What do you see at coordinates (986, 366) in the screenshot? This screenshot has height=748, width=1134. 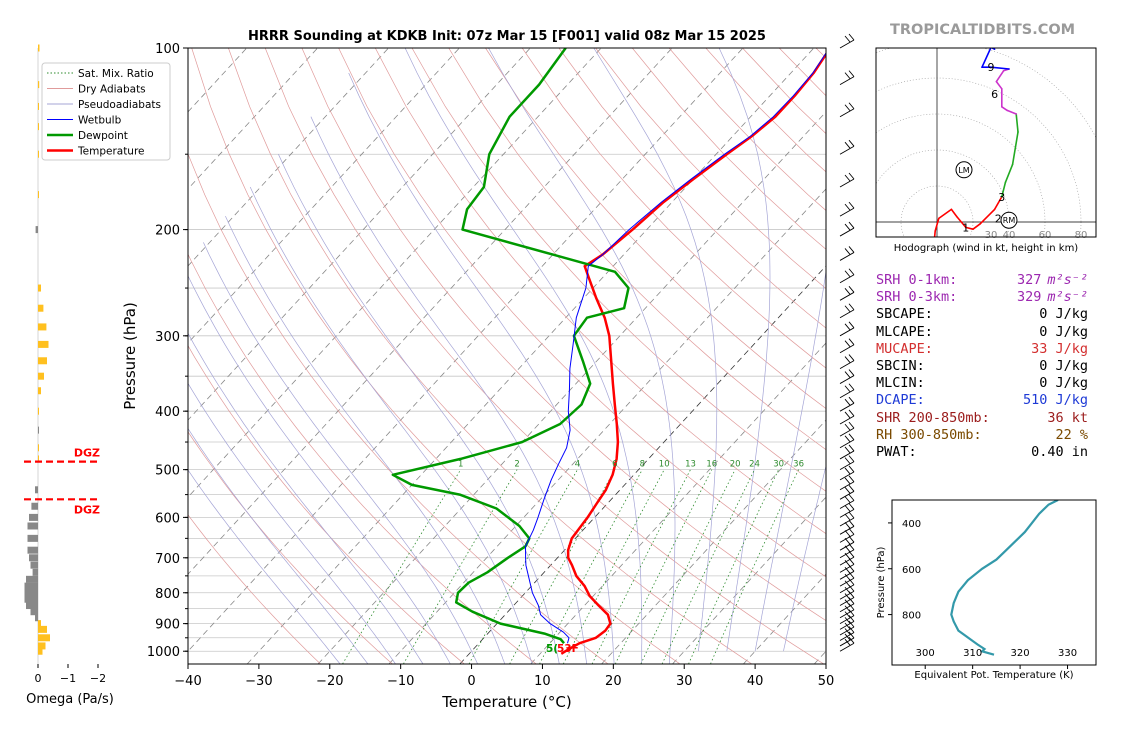 I see `param-row: SBCIN: 0 J/kg` at bounding box center [986, 366].